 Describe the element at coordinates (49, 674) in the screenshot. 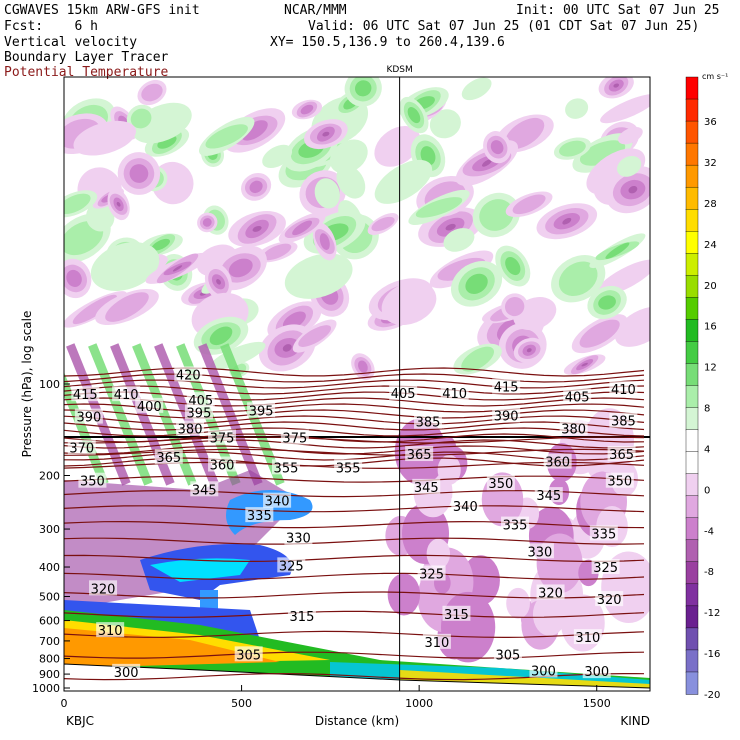

I see `y-tick-label: 900` at that location.